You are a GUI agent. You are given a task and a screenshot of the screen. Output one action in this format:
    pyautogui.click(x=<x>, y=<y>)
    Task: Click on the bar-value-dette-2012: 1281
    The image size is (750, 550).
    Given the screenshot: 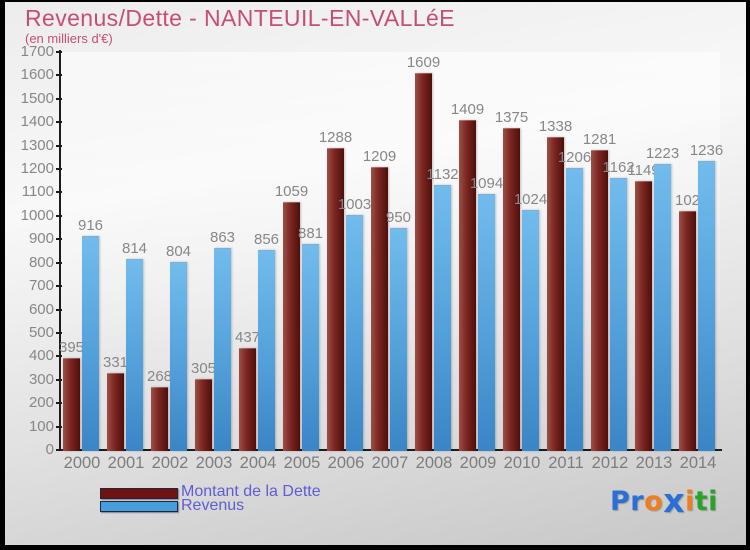 What is the action you would take?
    pyautogui.click(x=599, y=140)
    